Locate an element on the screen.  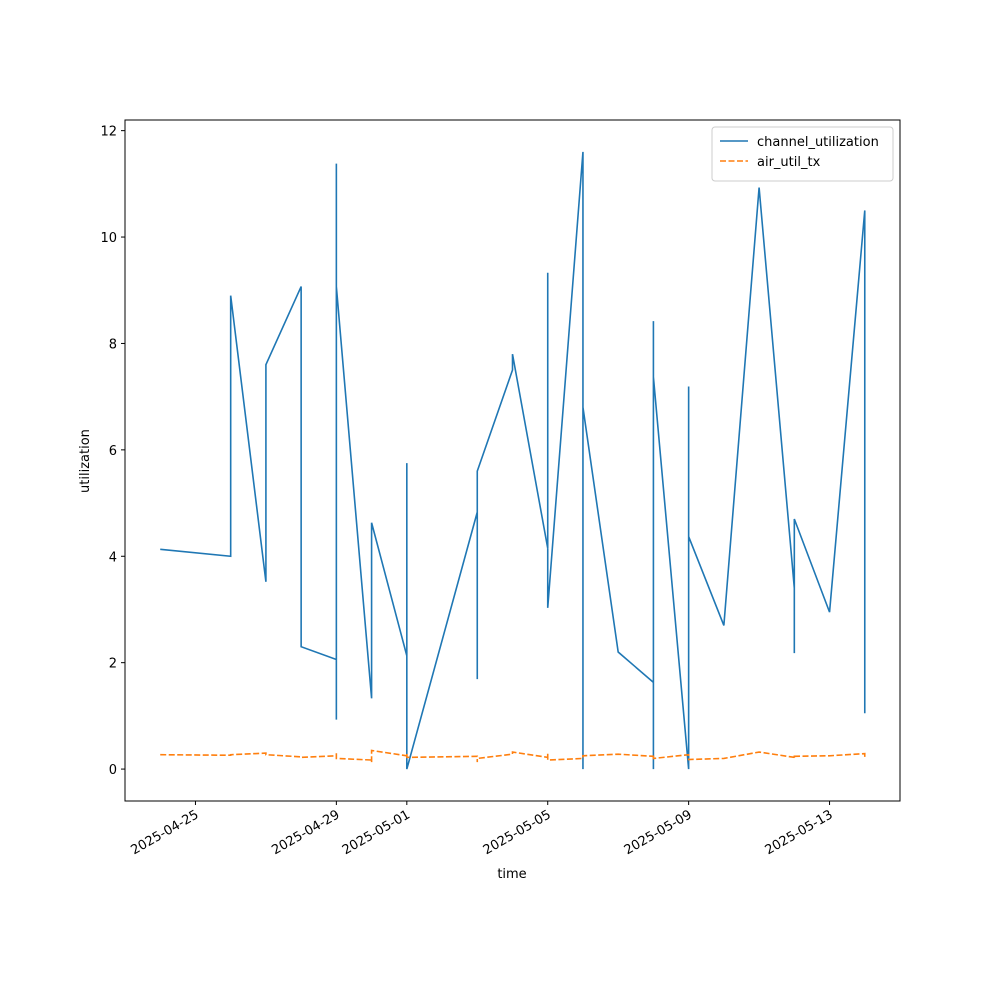
y-tick-label: 2 is located at coordinates (113, 664).